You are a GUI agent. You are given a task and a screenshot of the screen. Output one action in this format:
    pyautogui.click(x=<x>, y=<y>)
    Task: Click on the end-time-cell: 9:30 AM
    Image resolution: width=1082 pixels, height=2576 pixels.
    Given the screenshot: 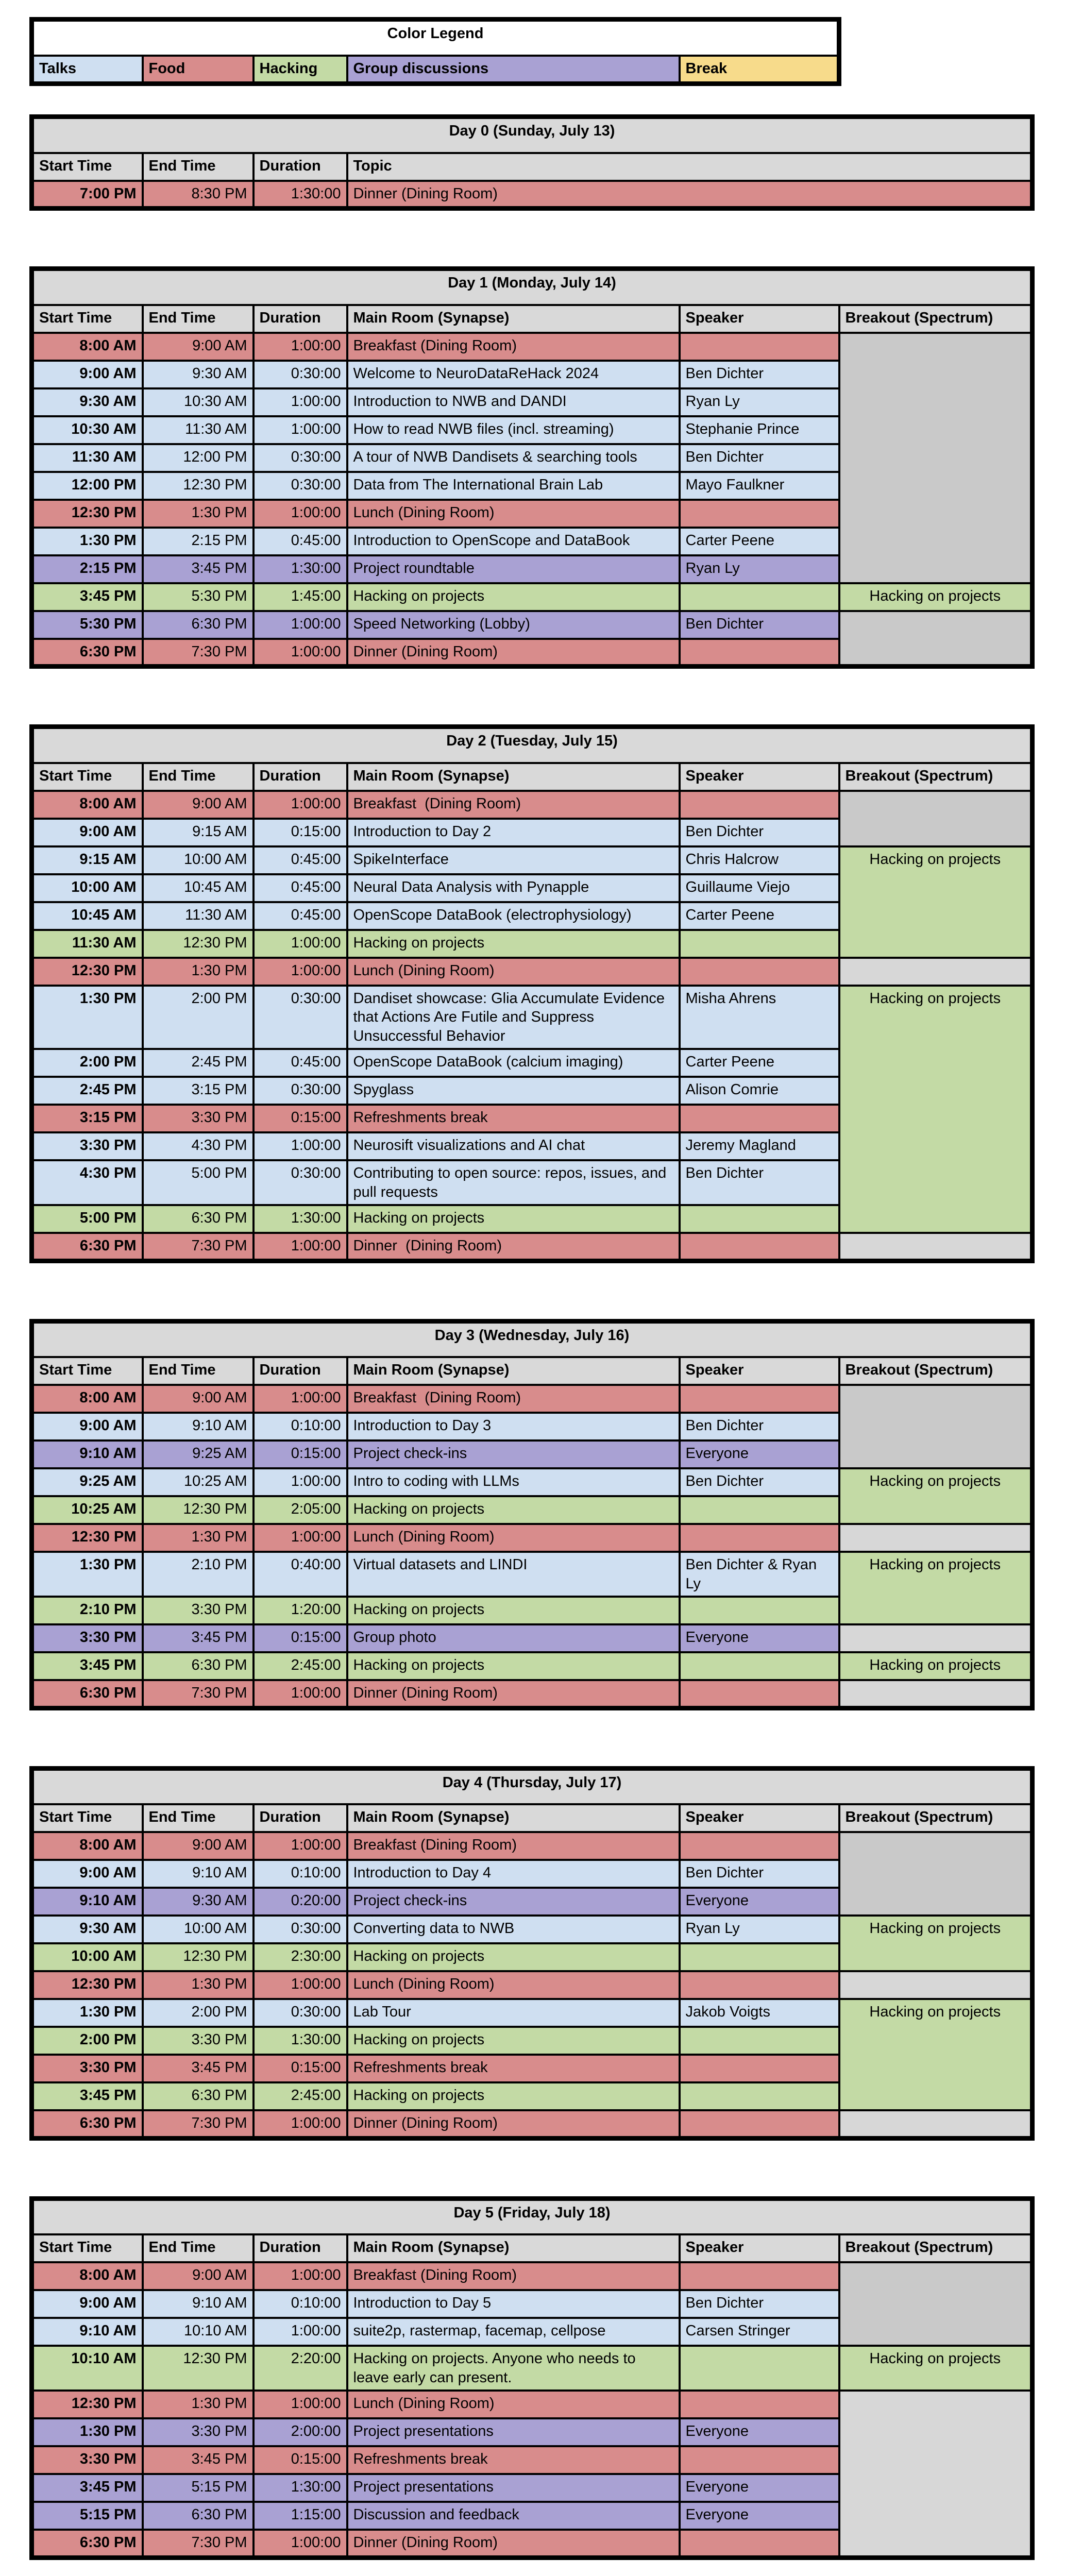 What is the action you would take?
    pyautogui.click(x=198, y=1902)
    